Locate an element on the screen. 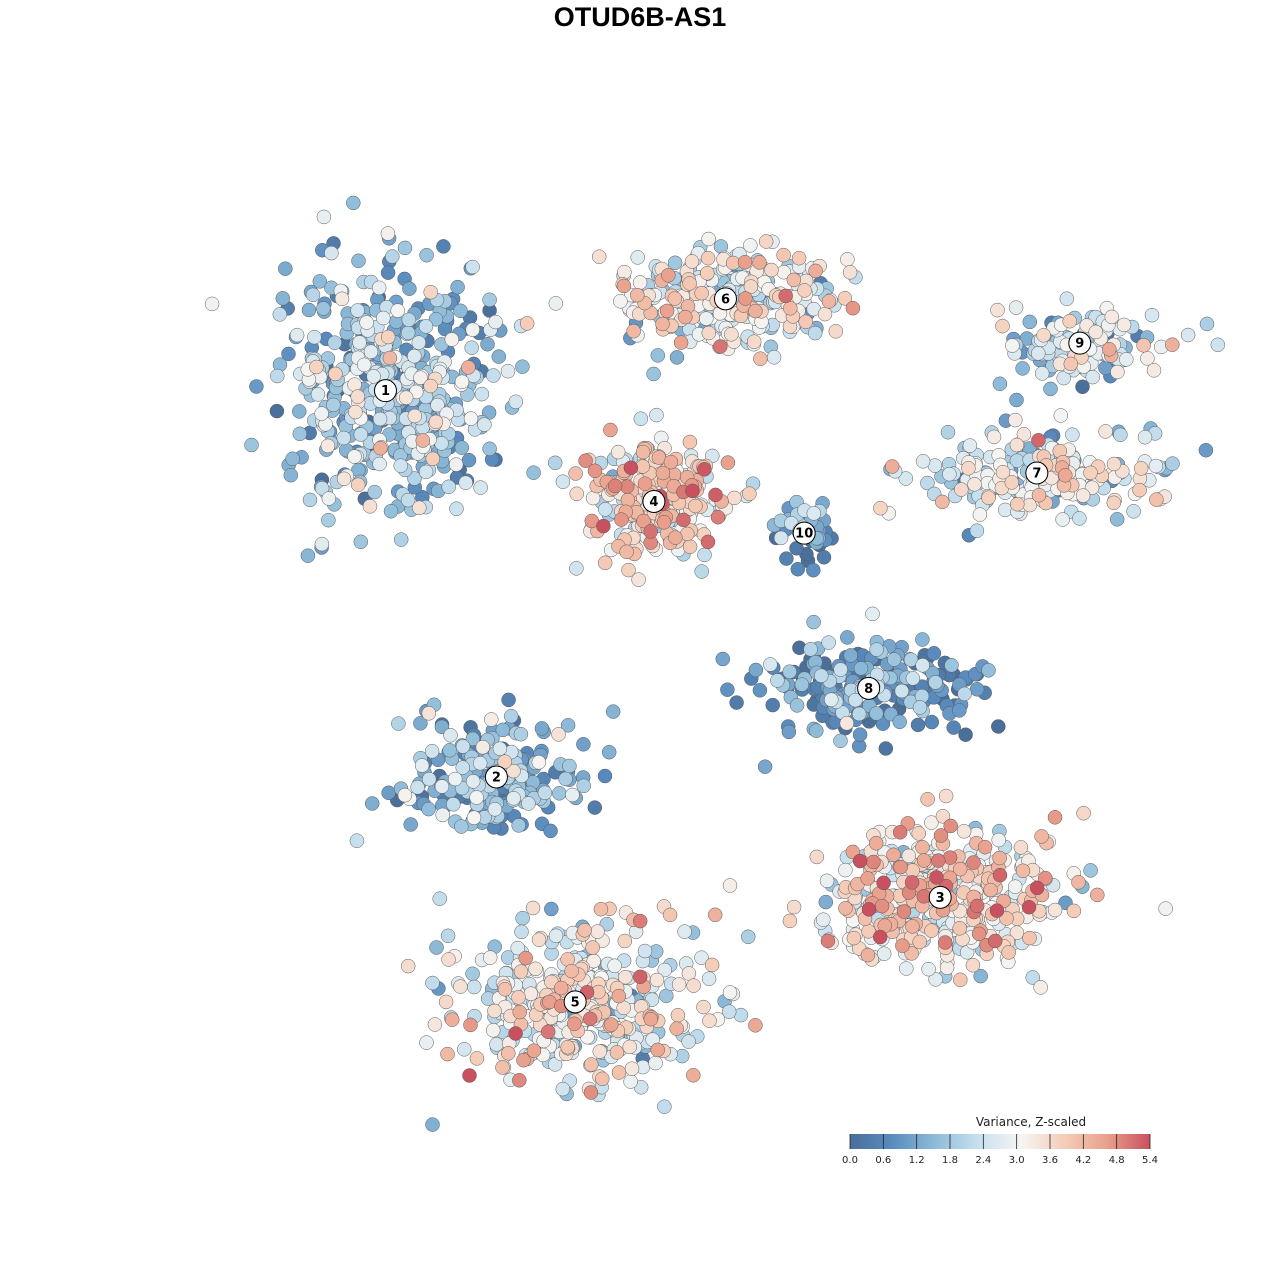 The image size is (1280, 1280). cluster-label-3: 3 is located at coordinates (940, 897).